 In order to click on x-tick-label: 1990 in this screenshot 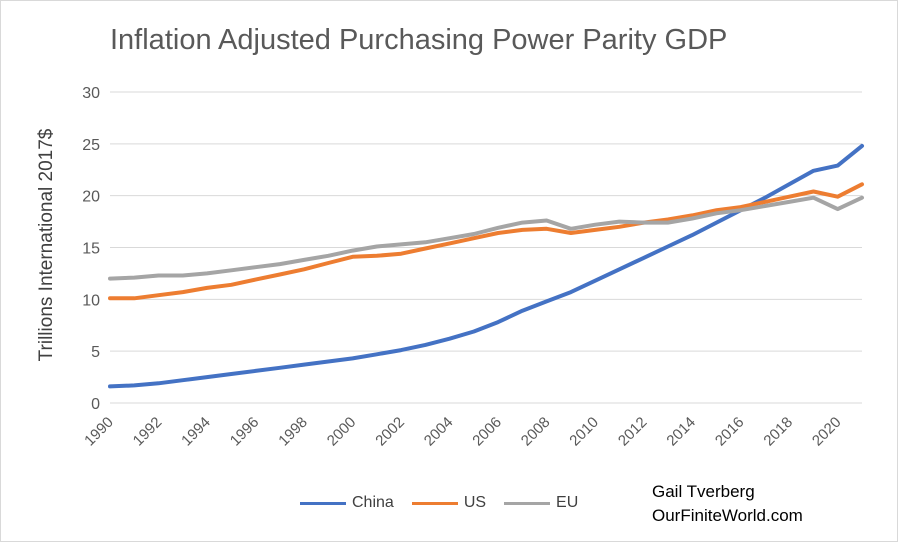, I will do `click(99, 432)`.